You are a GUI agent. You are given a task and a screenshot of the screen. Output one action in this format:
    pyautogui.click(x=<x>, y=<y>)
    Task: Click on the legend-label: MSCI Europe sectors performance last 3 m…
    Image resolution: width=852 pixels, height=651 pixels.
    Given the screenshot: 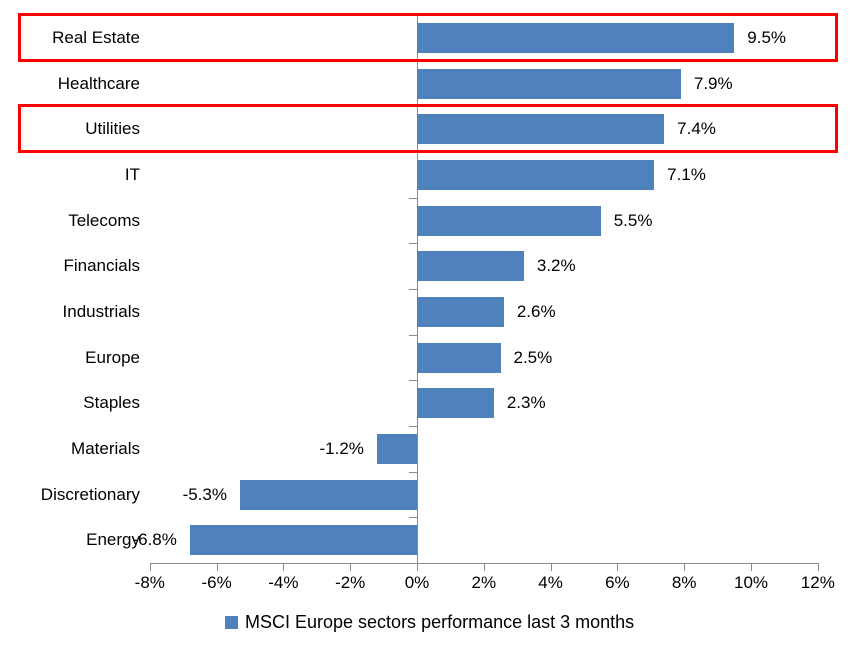 What is the action you would take?
    pyautogui.click(x=440, y=621)
    